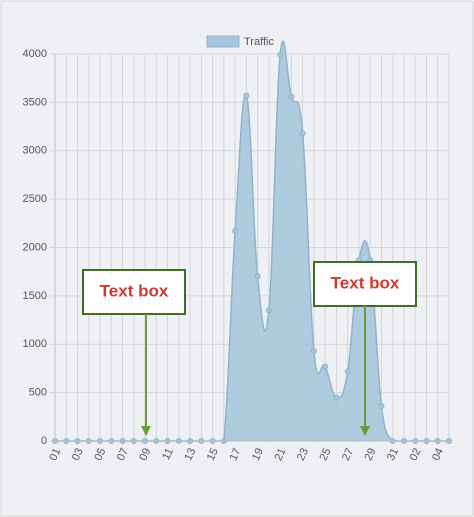 Image resolution: width=474 pixels, height=517 pixels. What do you see at coordinates (371, 454) in the screenshot?
I see `x-tick-label: 29` at bounding box center [371, 454].